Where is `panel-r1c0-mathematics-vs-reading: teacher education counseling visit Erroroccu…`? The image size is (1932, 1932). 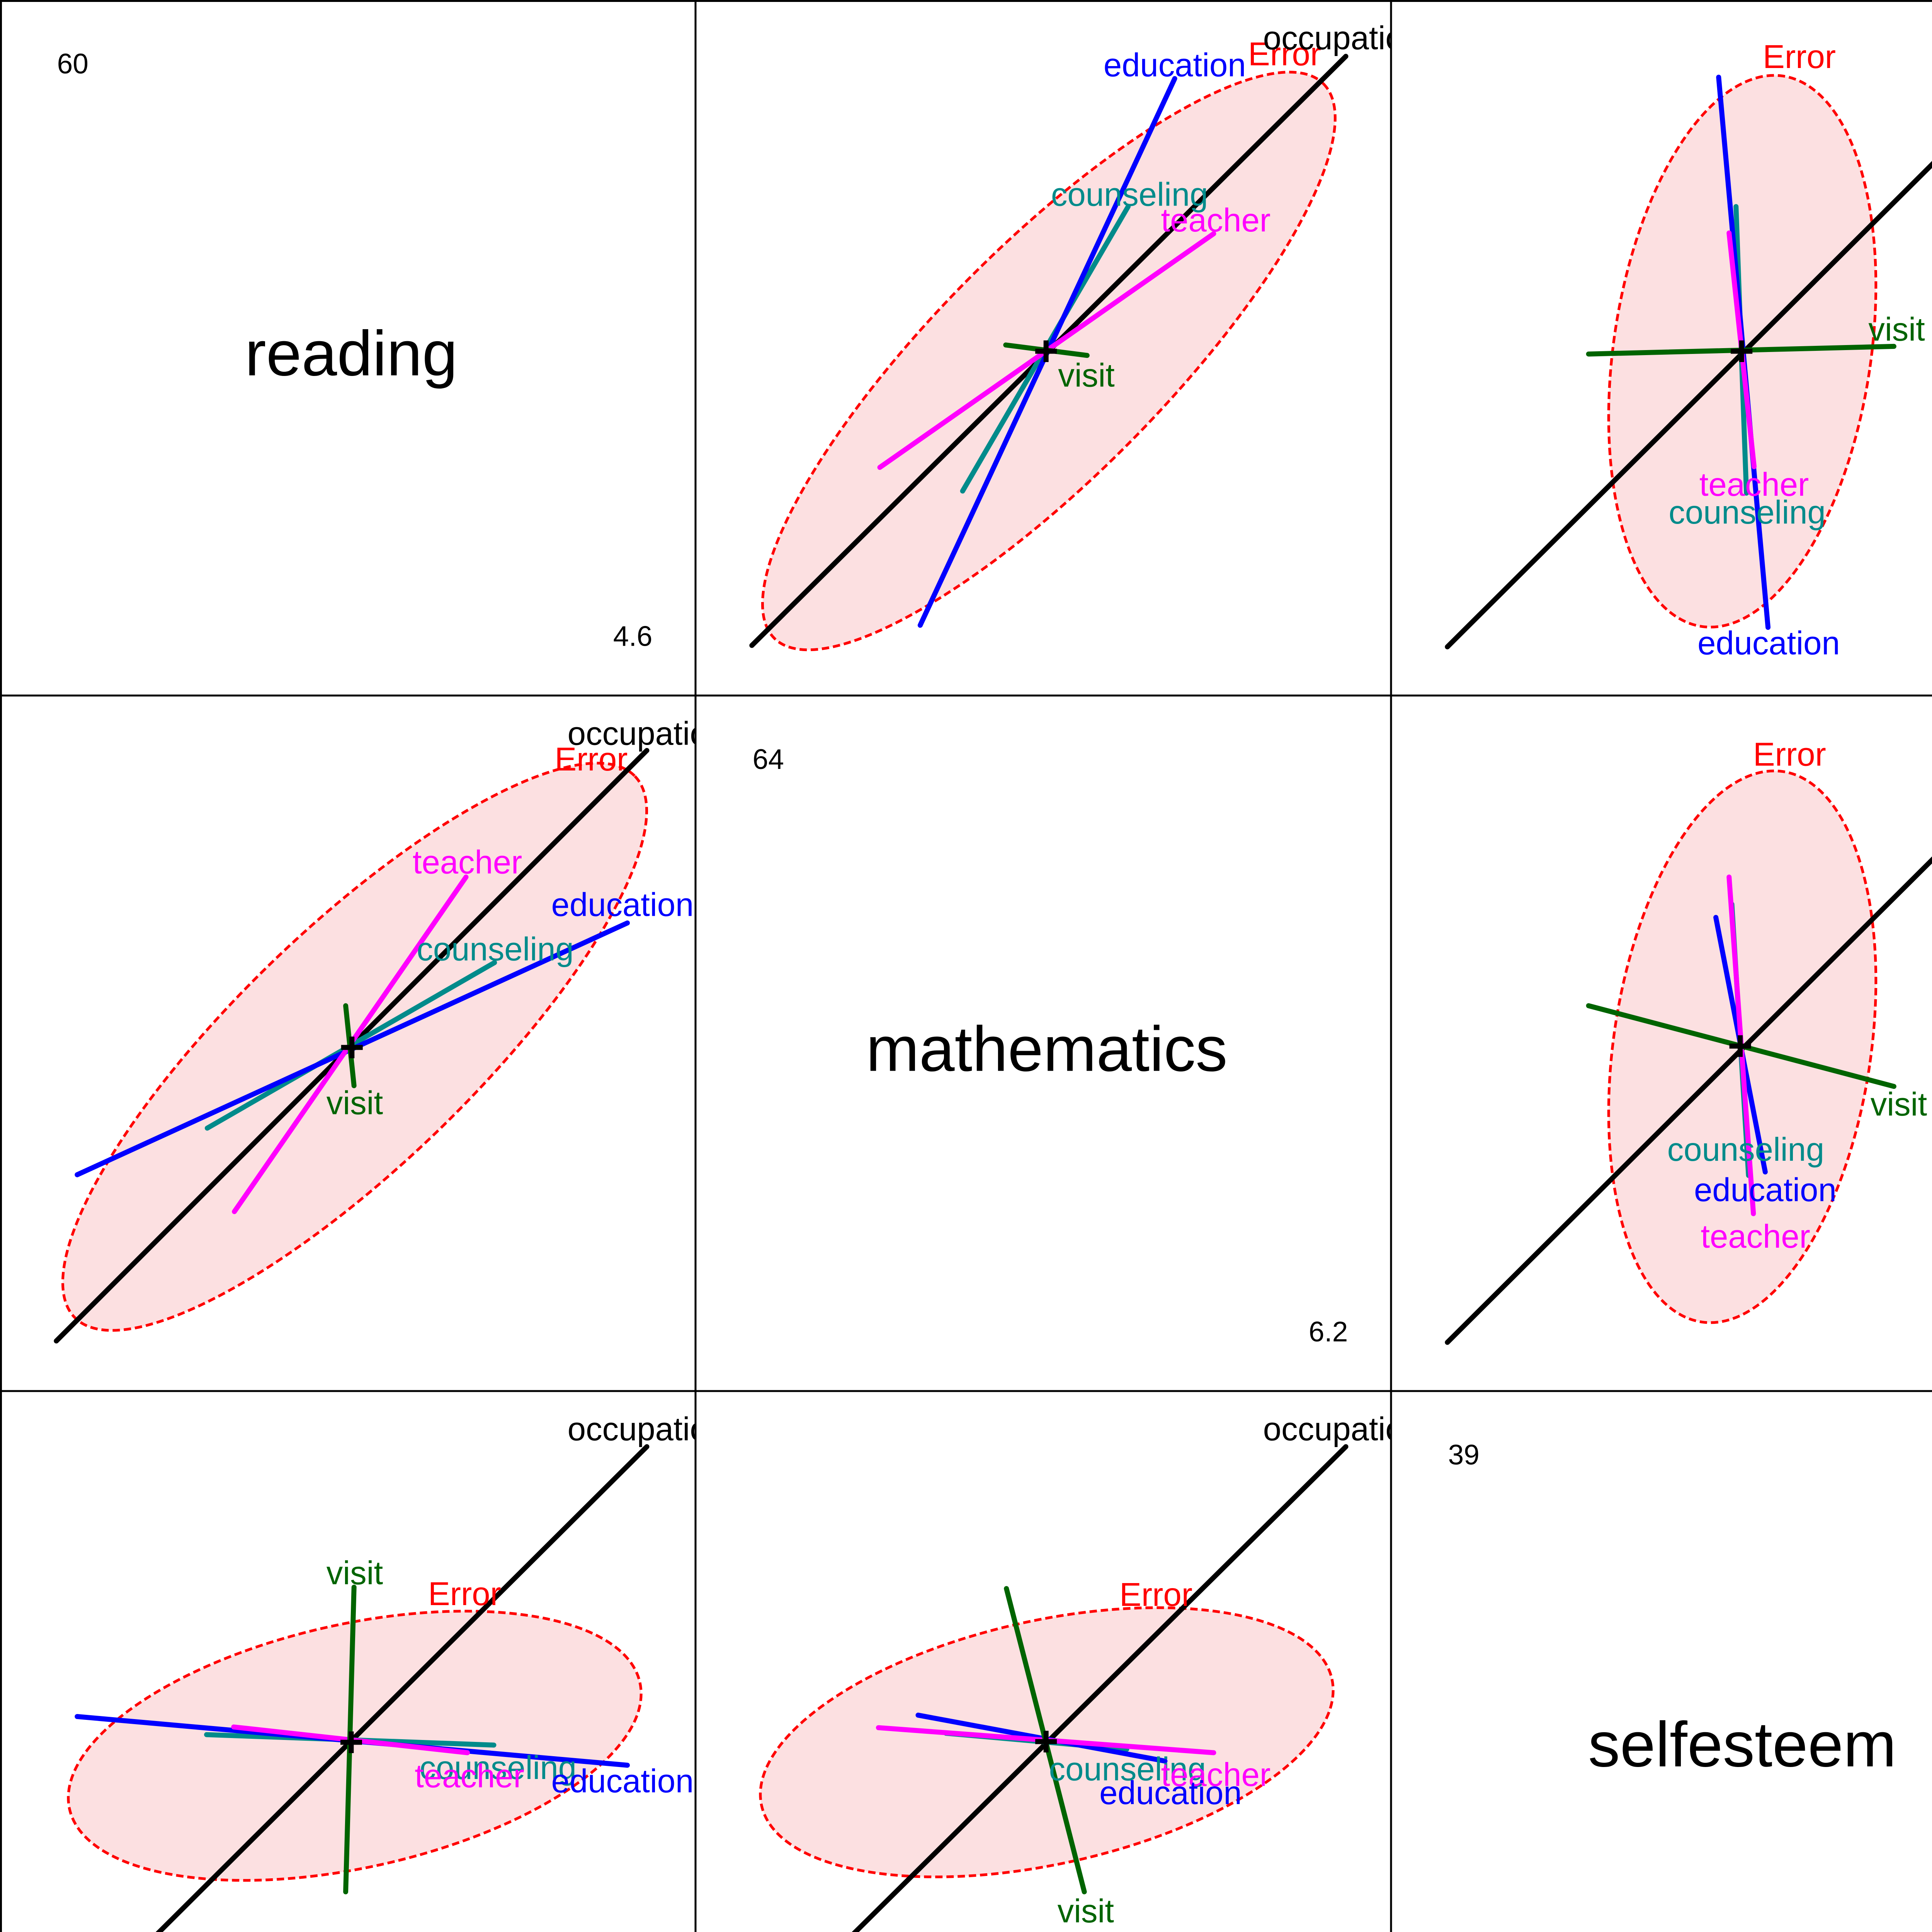
panel-r1c0-mathematics-vs-reading: teacher education counseling visit Erroroccu… is located at coordinates (390, 1030).